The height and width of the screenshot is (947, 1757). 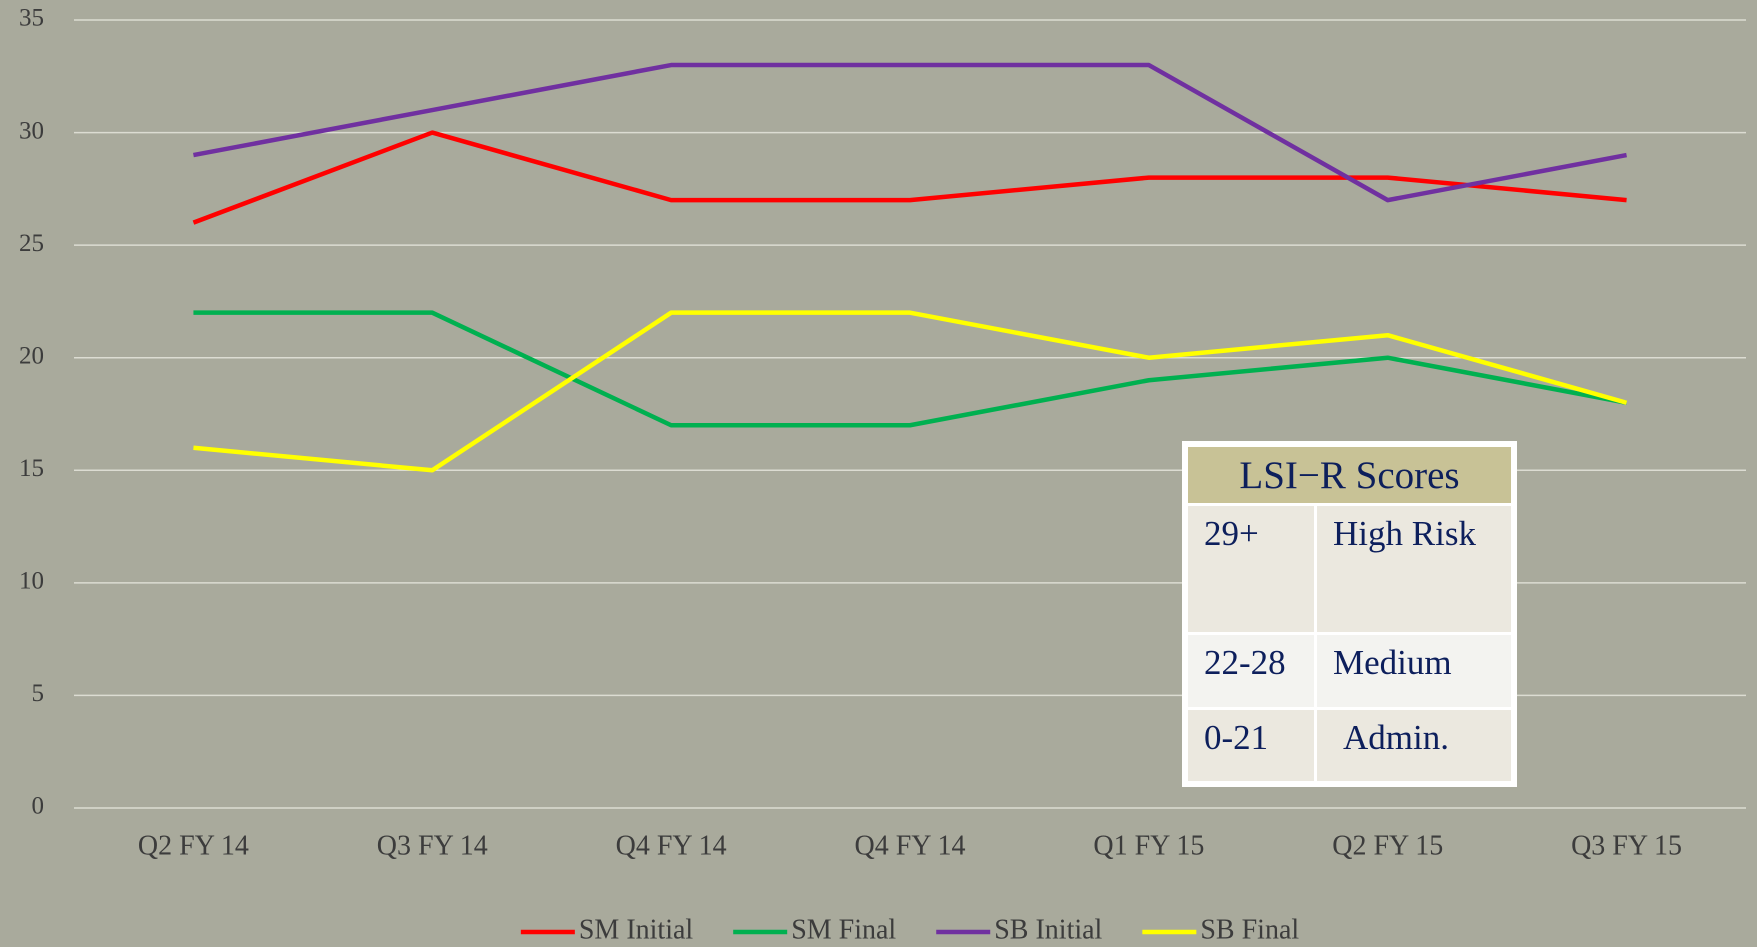 I want to click on y-tick-label: 10, so click(x=31, y=581).